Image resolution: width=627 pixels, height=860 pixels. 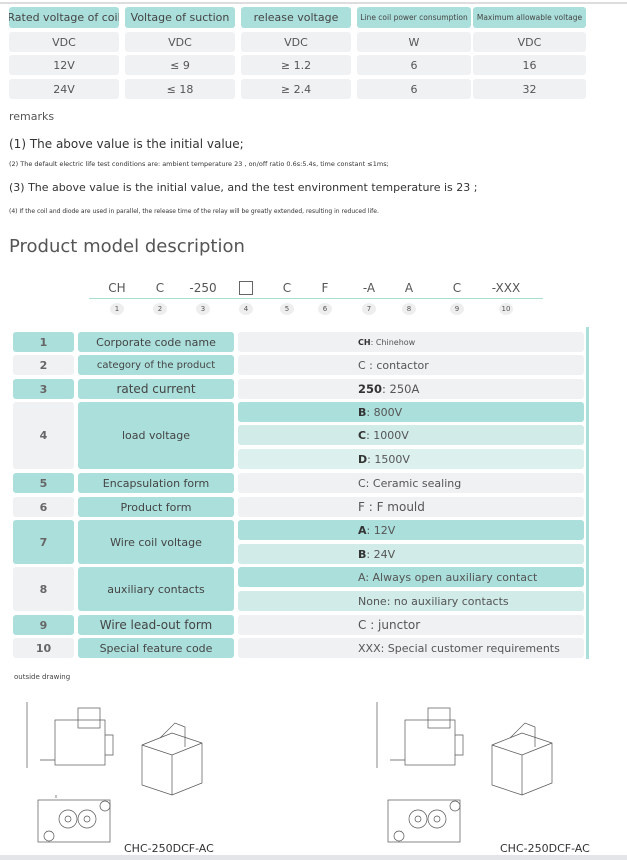 I want to click on drawing-caption-left: CHC-250DCF-AC, so click(x=169, y=848).